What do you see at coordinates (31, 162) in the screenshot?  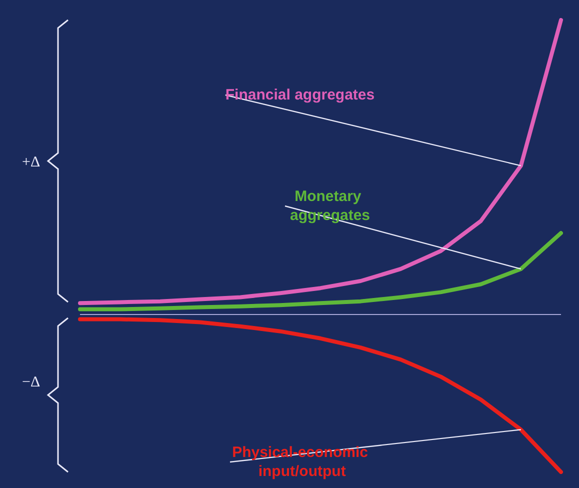 I see `text: +Δ` at bounding box center [31, 162].